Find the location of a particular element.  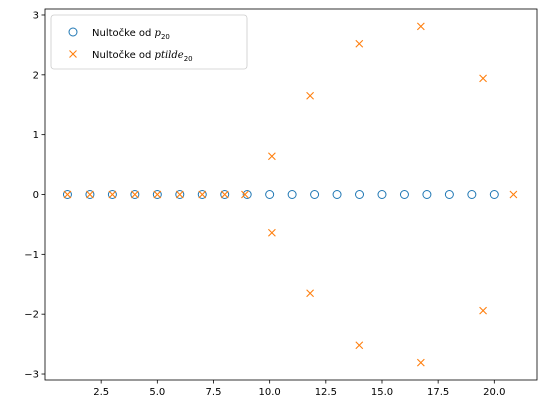

y-tick-label: −3 is located at coordinates (31, 375).